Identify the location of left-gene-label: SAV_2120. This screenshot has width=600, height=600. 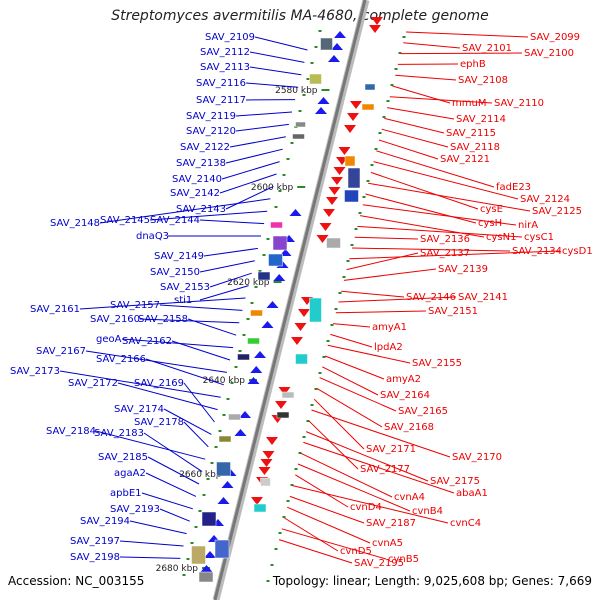
(211, 131).